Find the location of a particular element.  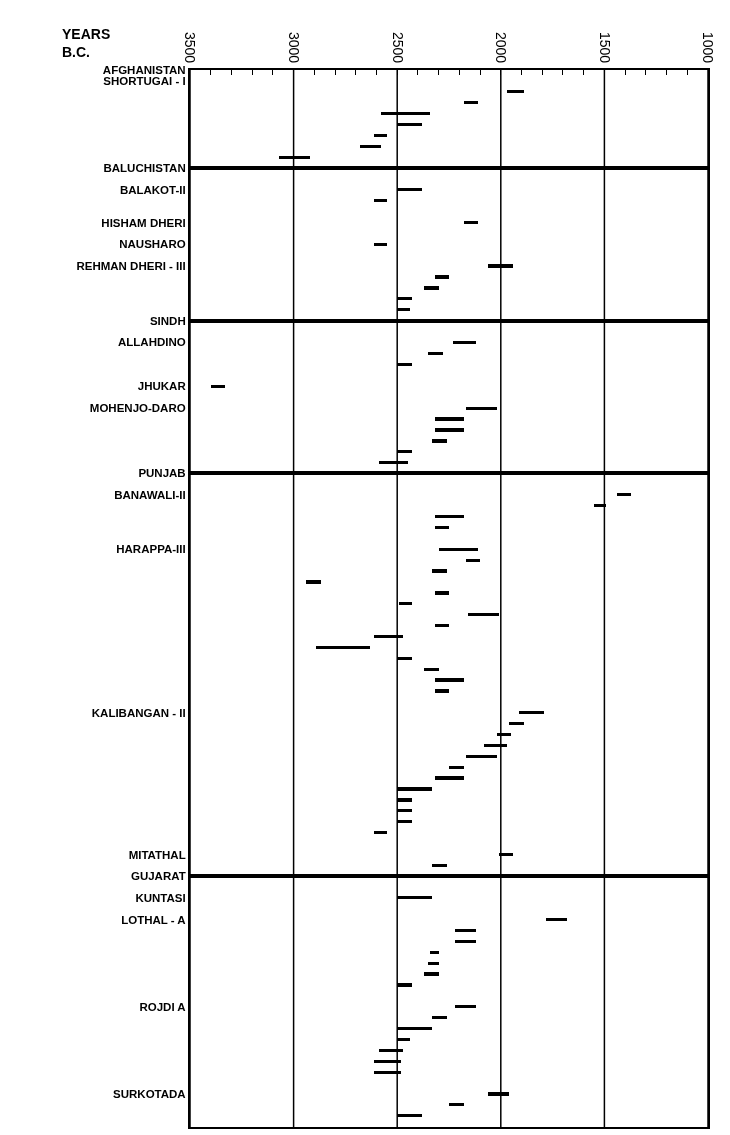

y-tick-label: HARAPPA-III is located at coordinates (151, 549).